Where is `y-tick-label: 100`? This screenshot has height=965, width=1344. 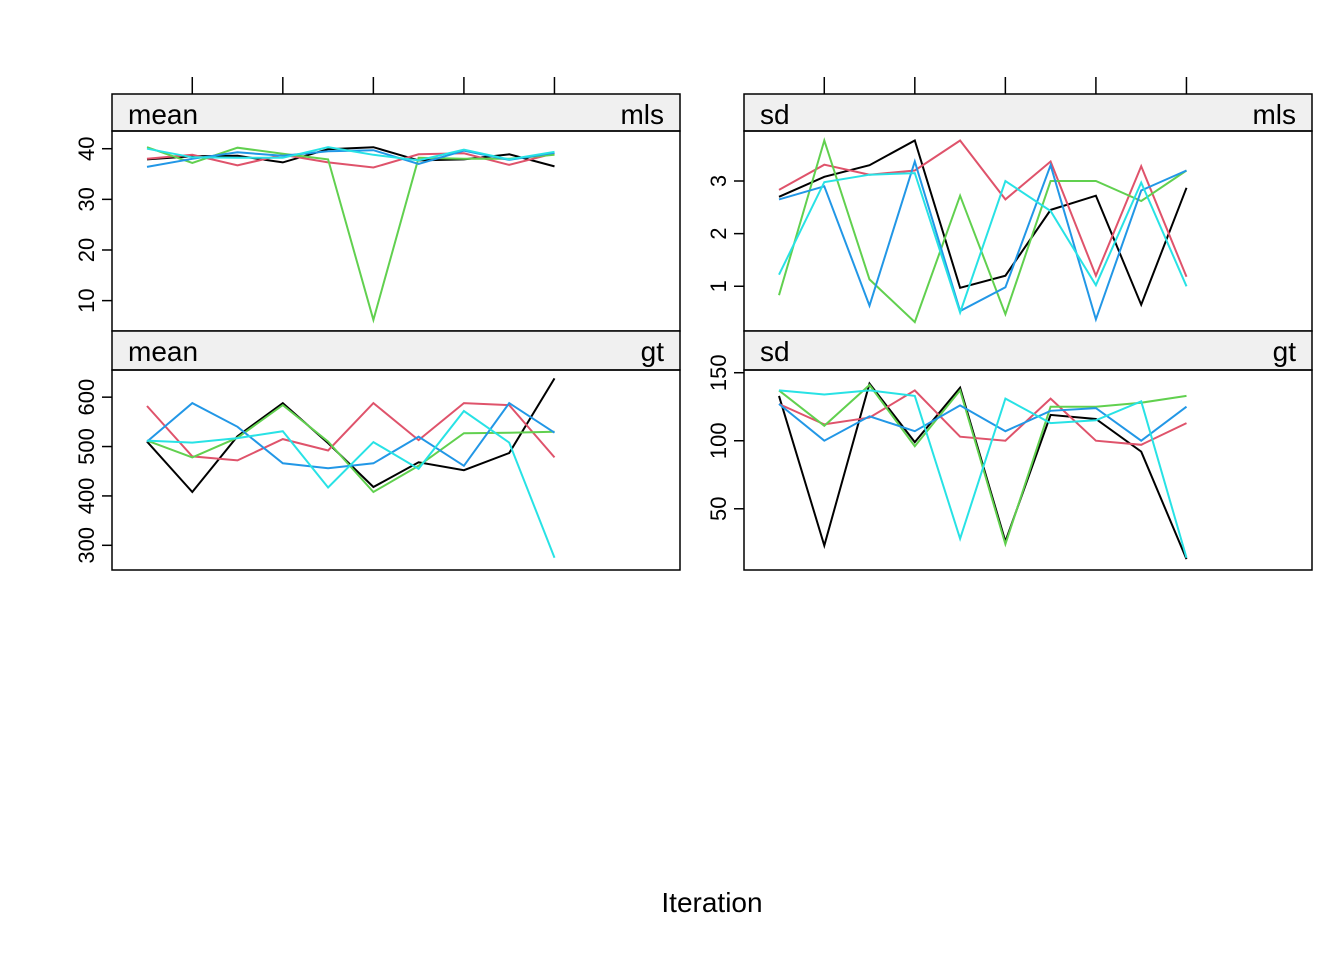
y-tick-label: 100 is located at coordinates (718, 440).